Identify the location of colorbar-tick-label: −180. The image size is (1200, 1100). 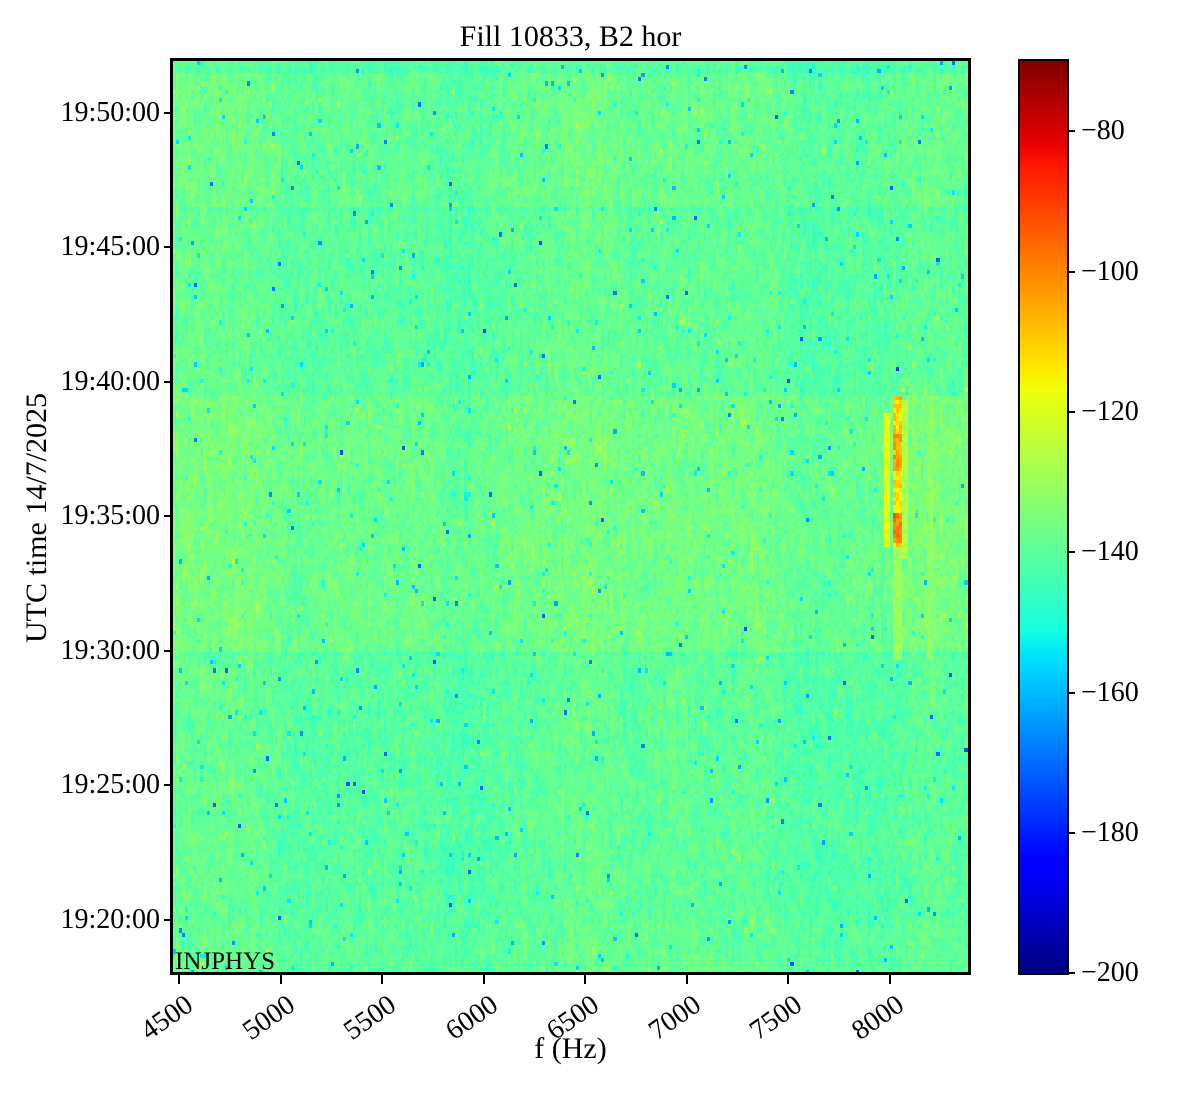
(1110, 832).